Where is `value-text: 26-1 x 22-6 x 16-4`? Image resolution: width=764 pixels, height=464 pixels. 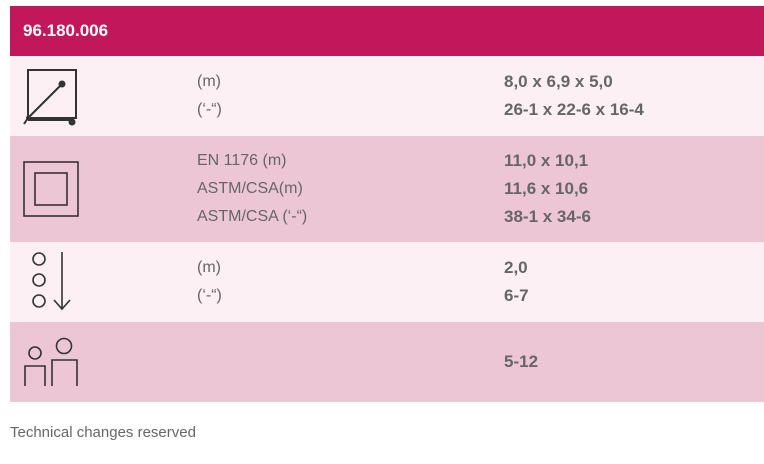
value-text: 26-1 x 22-6 x 16-4 is located at coordinates (574, 109).